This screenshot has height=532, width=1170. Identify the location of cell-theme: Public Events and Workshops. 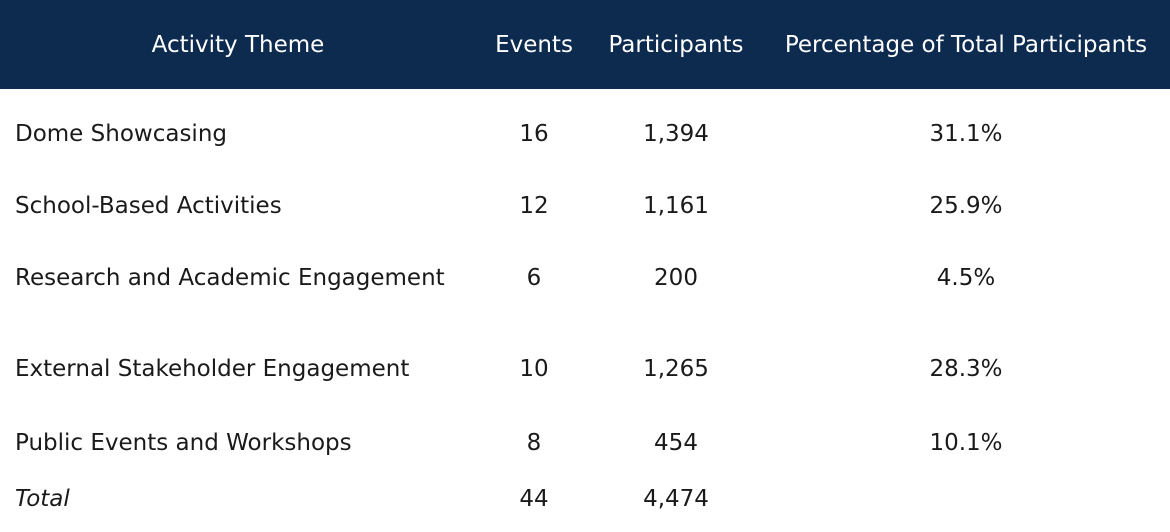
(183, 443).